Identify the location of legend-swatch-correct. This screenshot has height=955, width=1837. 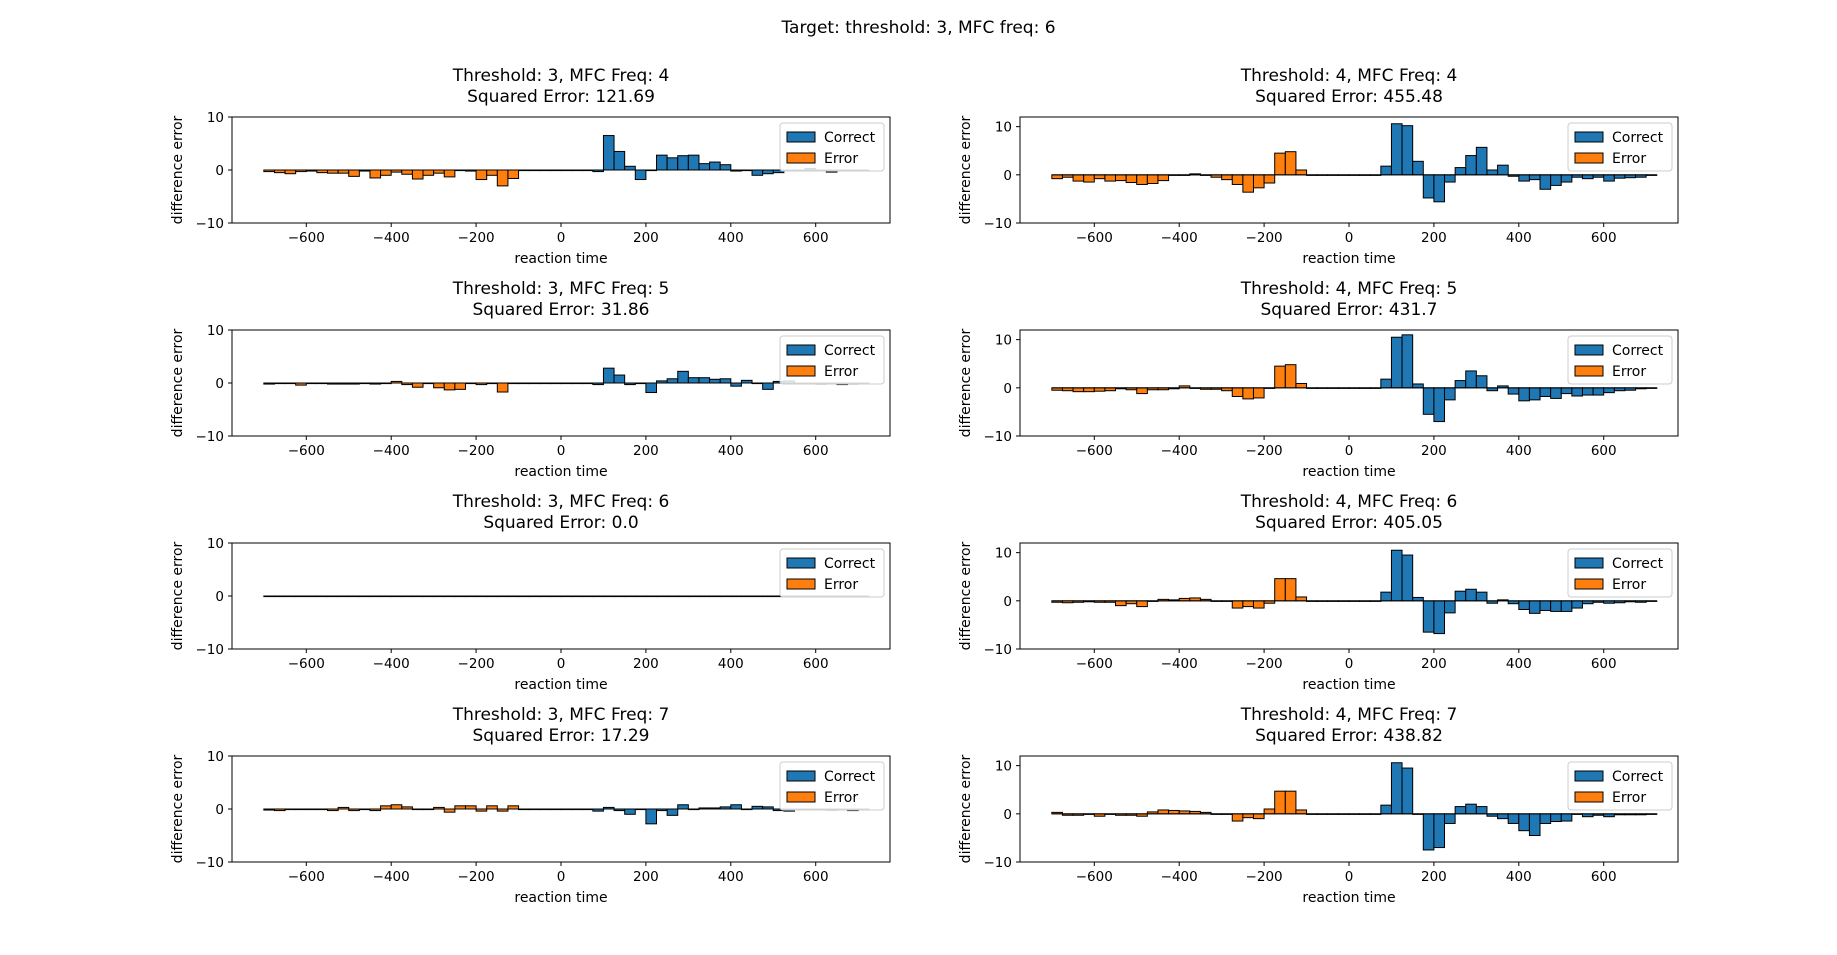
(1589, 350).